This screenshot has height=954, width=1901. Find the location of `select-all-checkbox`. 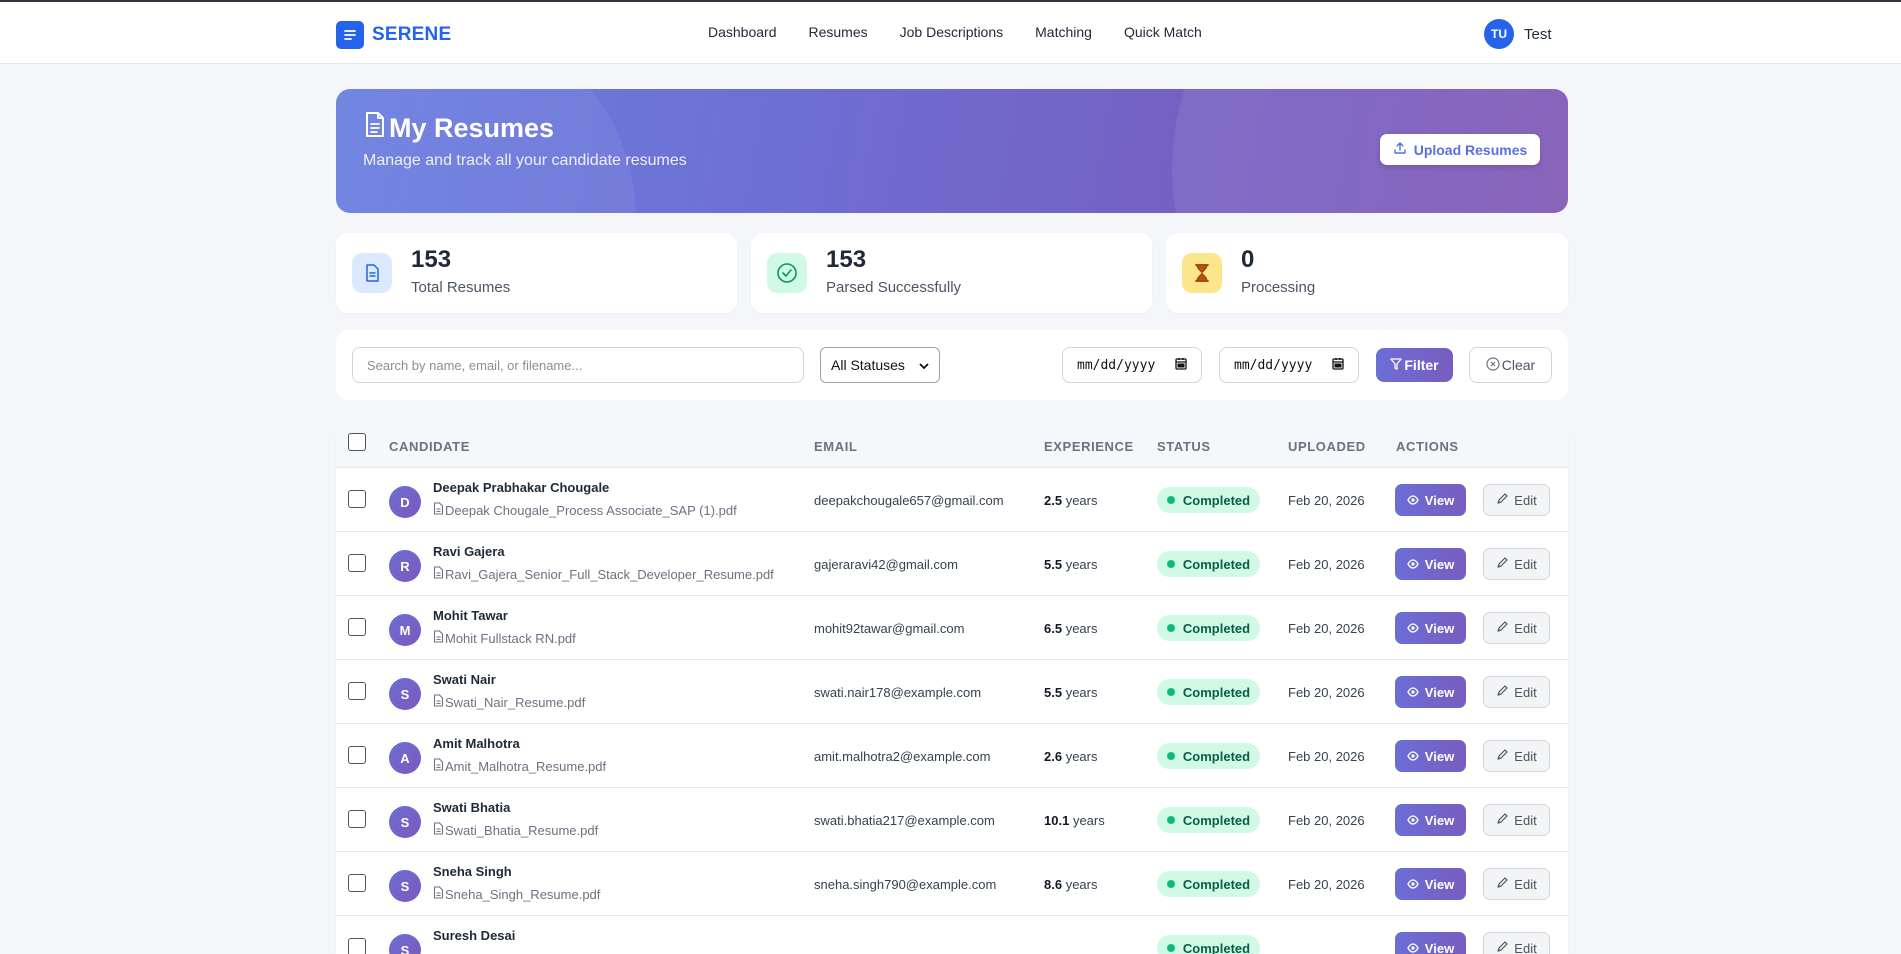

select-all-checkbox is located at coordinates (357, 442).